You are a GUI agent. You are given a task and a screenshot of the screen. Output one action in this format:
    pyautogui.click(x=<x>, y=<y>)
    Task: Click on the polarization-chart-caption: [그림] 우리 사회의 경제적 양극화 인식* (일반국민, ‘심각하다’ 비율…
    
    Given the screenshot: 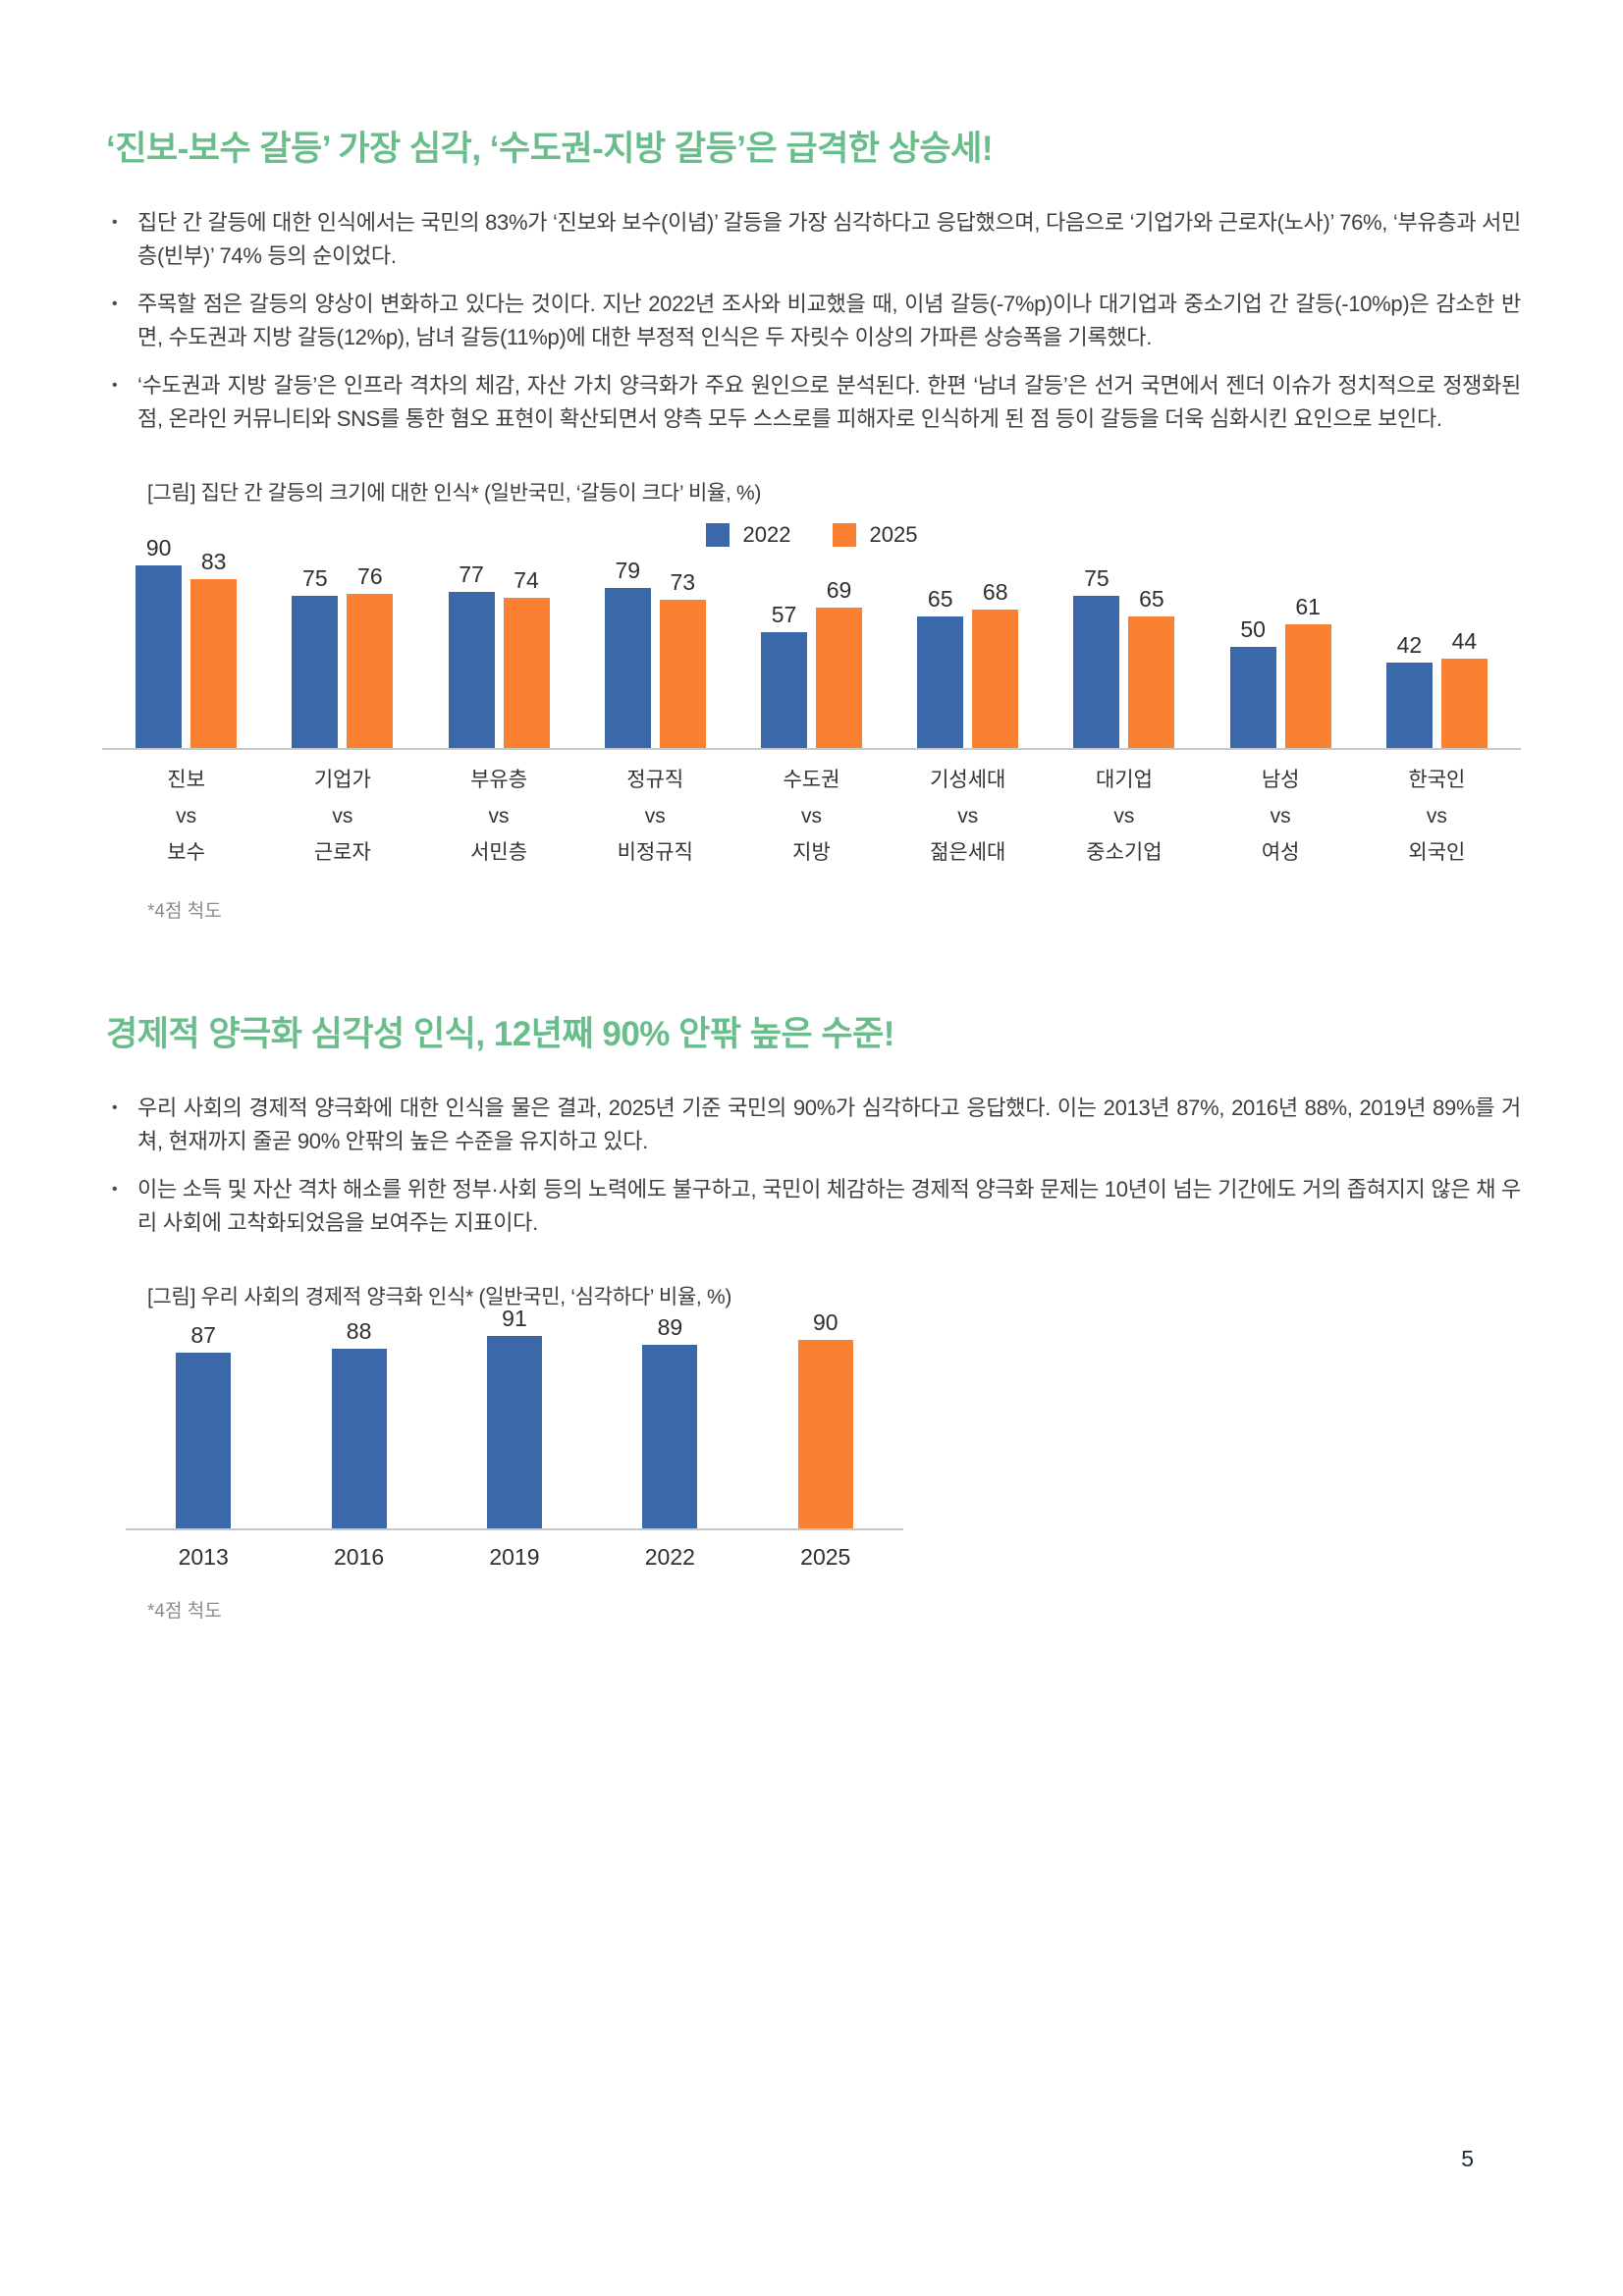 What is the action you would take?
    pyautogui.click(x=439, y=1297)
    